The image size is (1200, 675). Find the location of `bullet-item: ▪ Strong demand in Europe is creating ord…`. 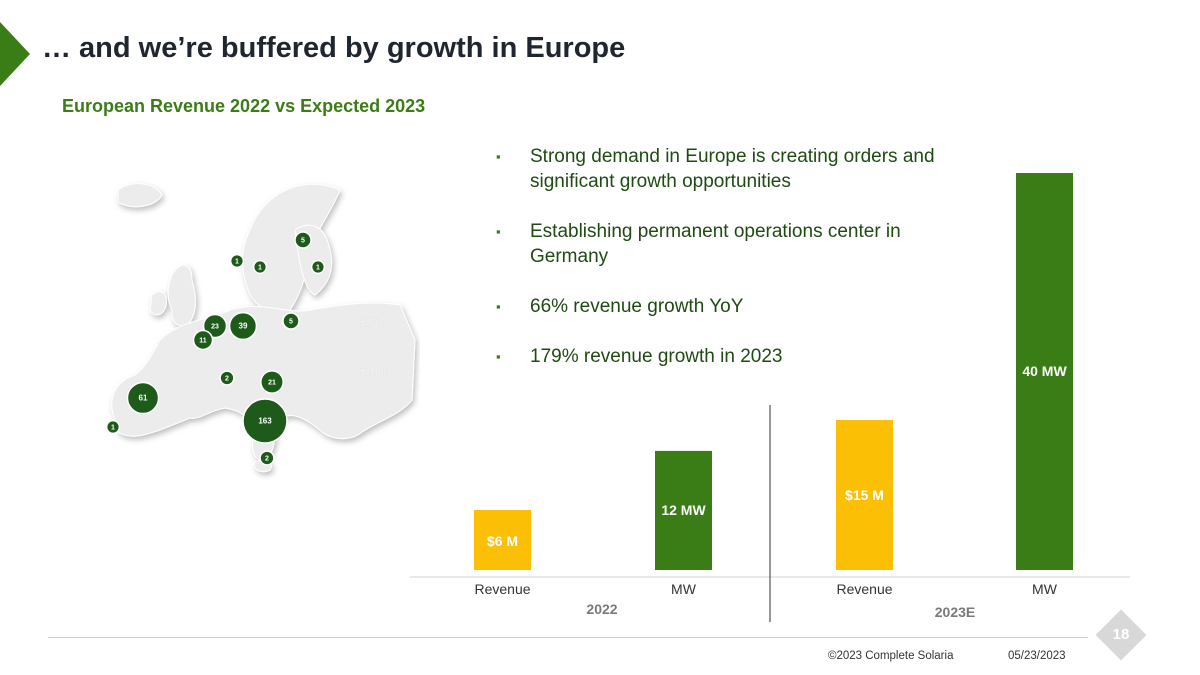

bullet-item: ▪ Strong demand in Europe is creating ord… is located at coordinates (729, 169).